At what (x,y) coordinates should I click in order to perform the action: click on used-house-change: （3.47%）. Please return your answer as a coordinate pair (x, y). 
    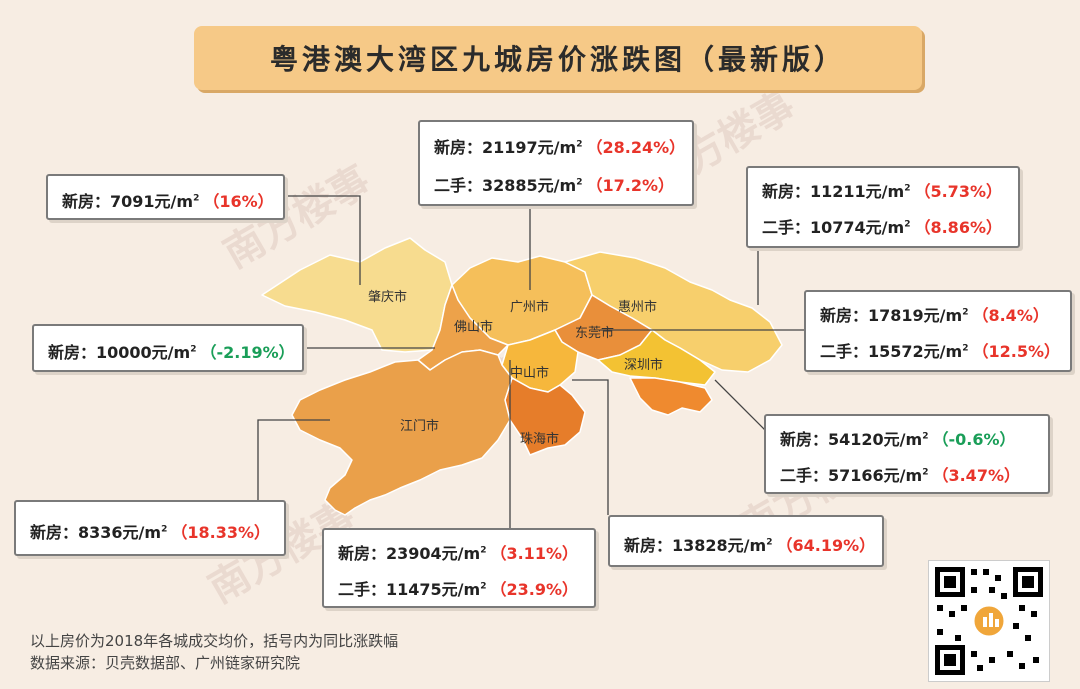
    Looking at the image, I should click on (976, 475).